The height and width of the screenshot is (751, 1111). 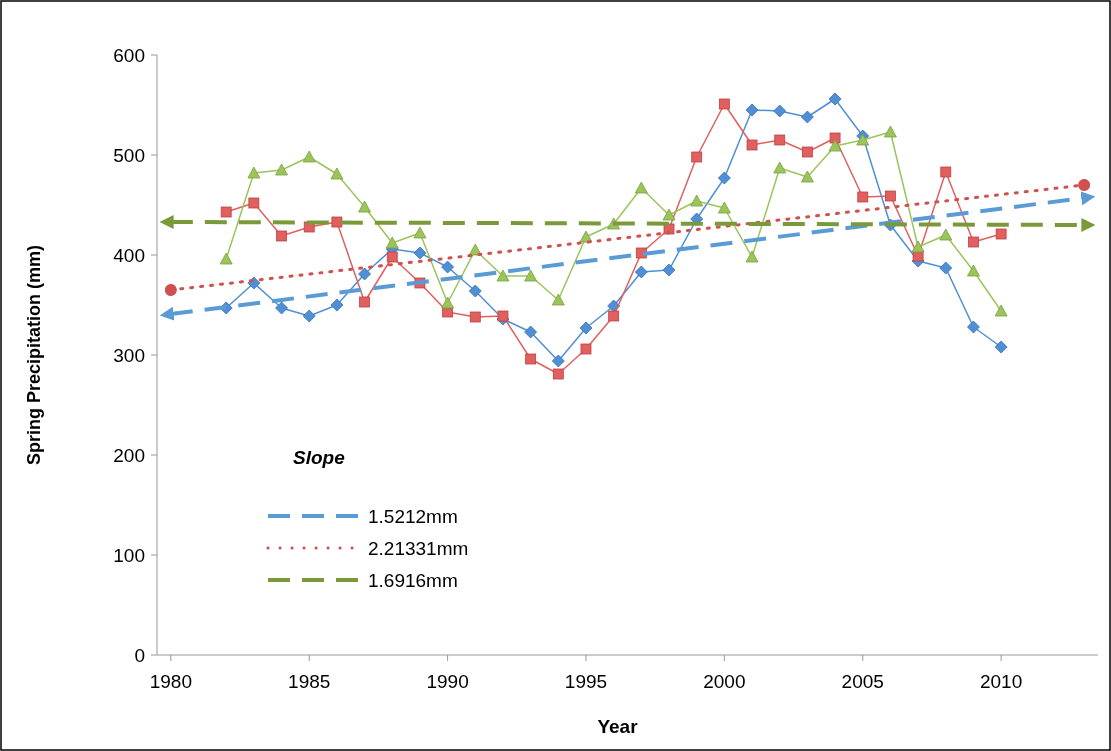 I want to click on x-tick-label: 2005, so click(x=862, y=681).